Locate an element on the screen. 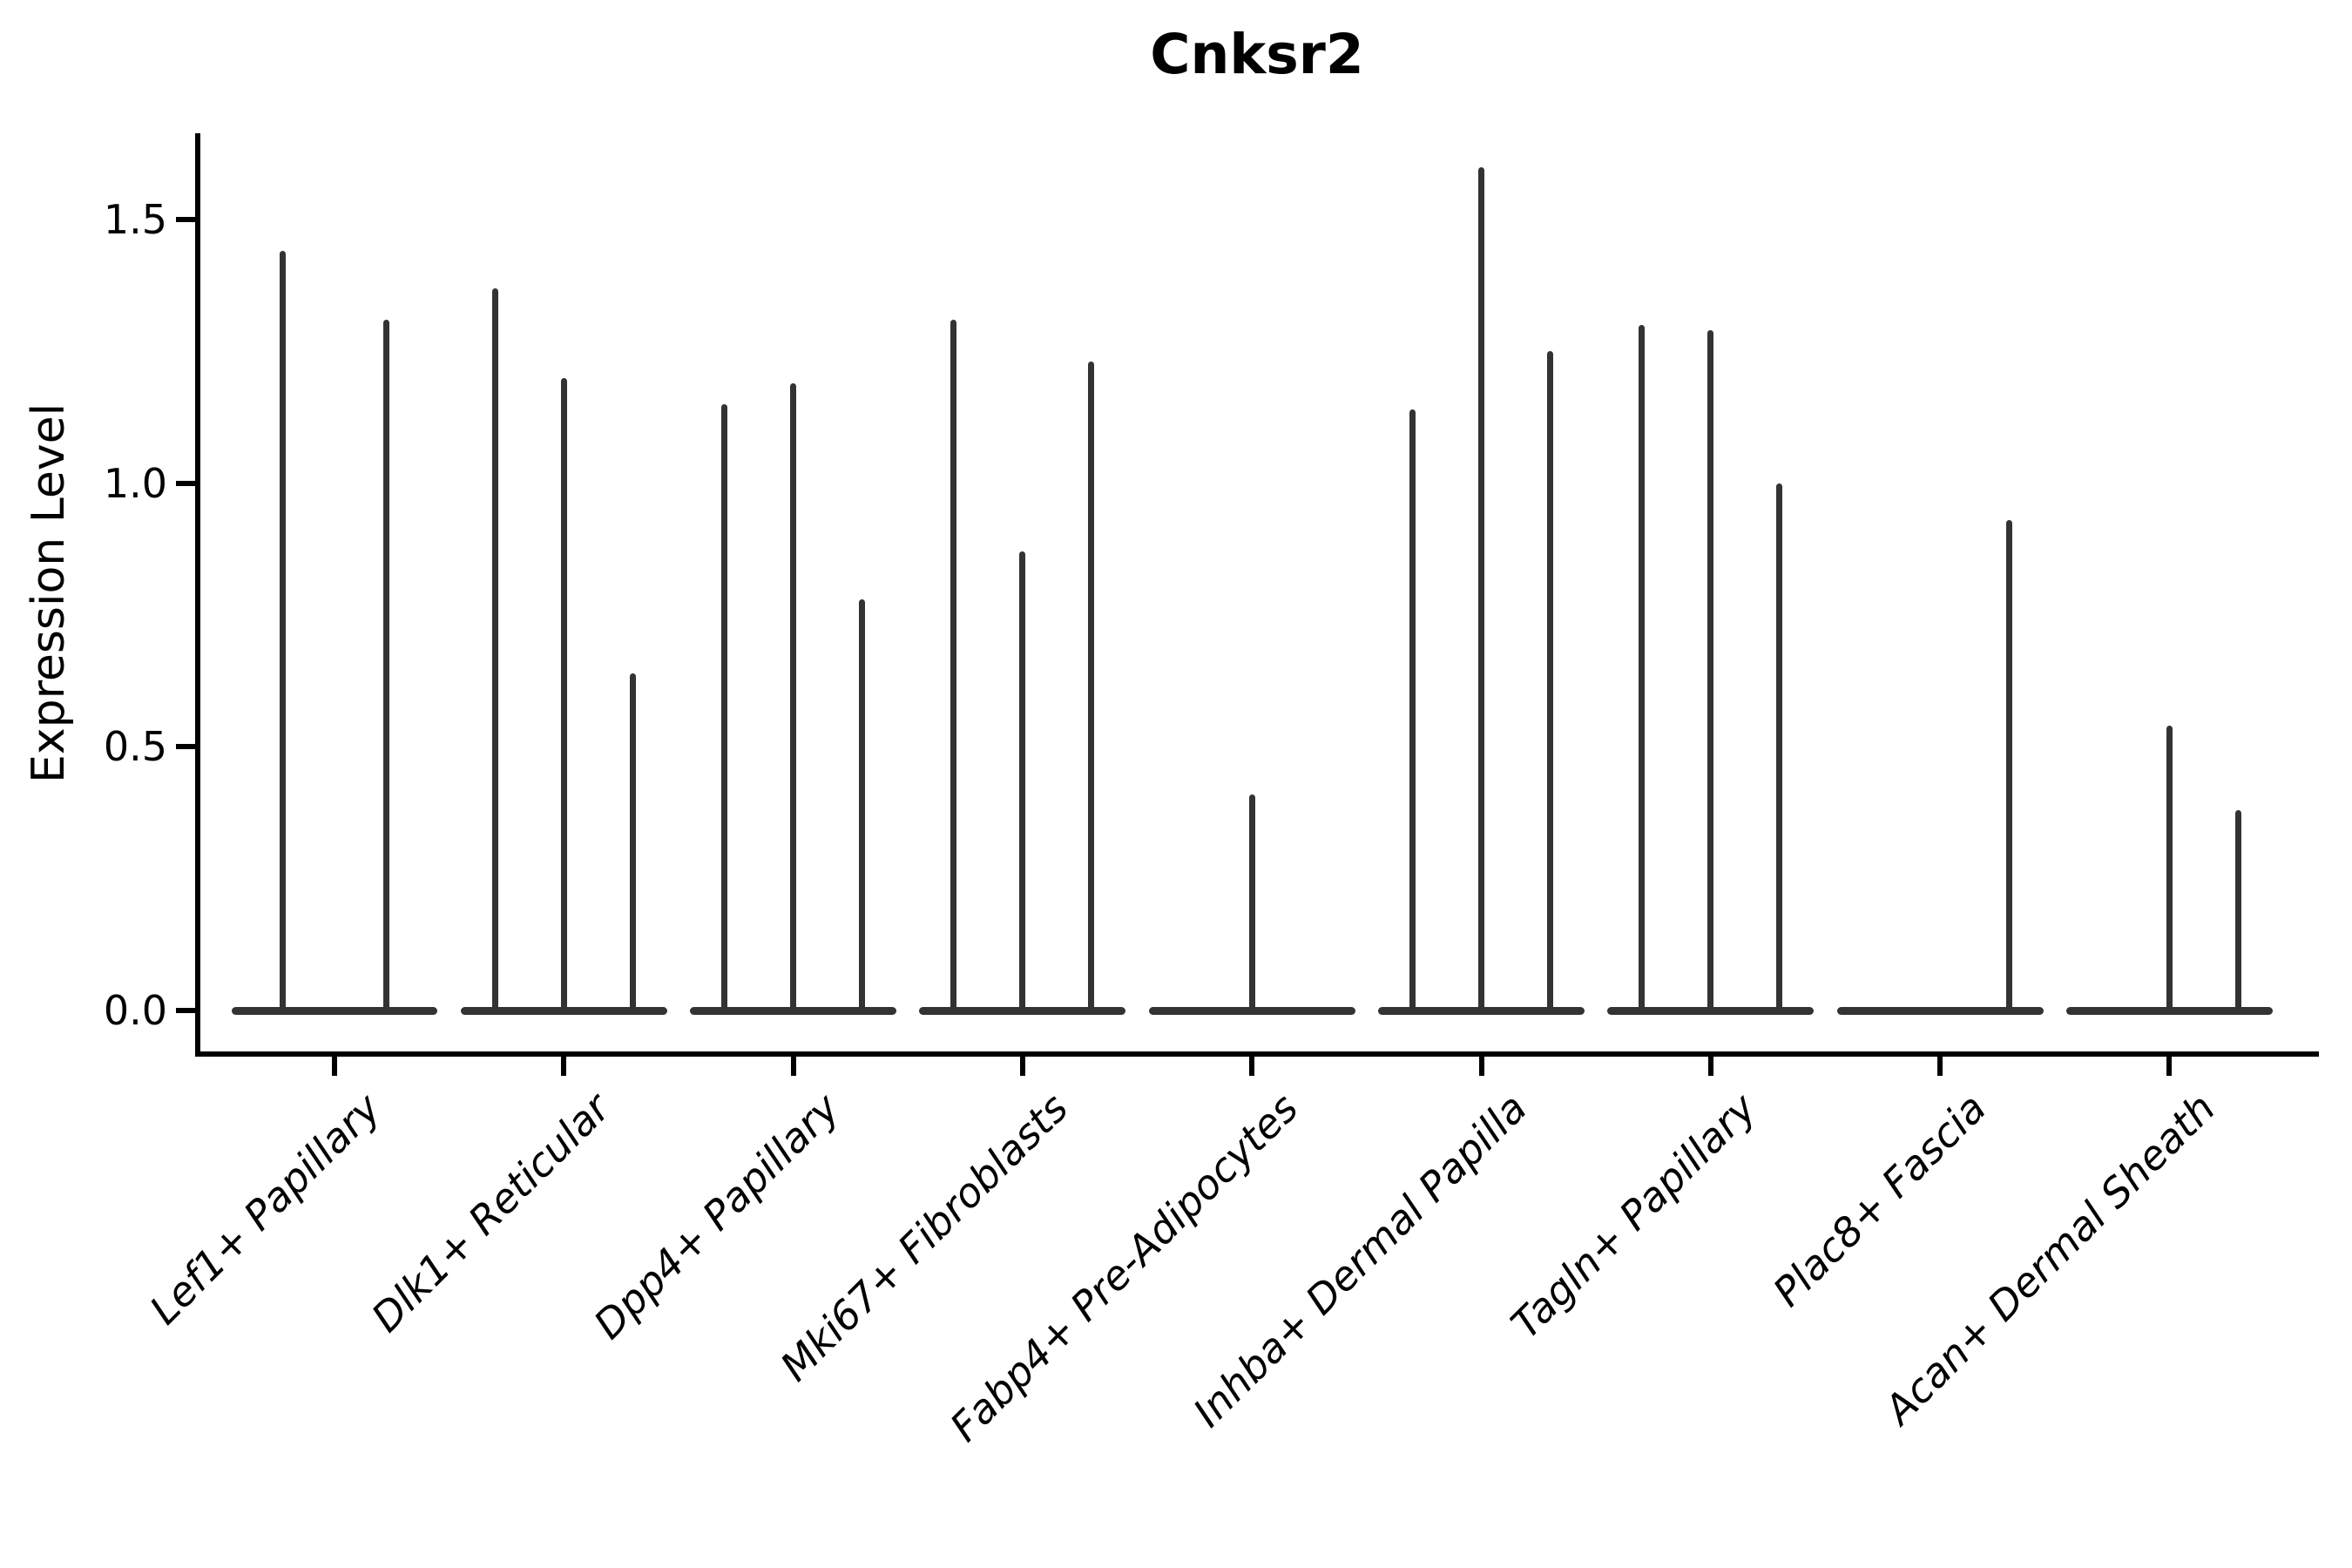  y-axis-spine is located at coordinates (198, 595).